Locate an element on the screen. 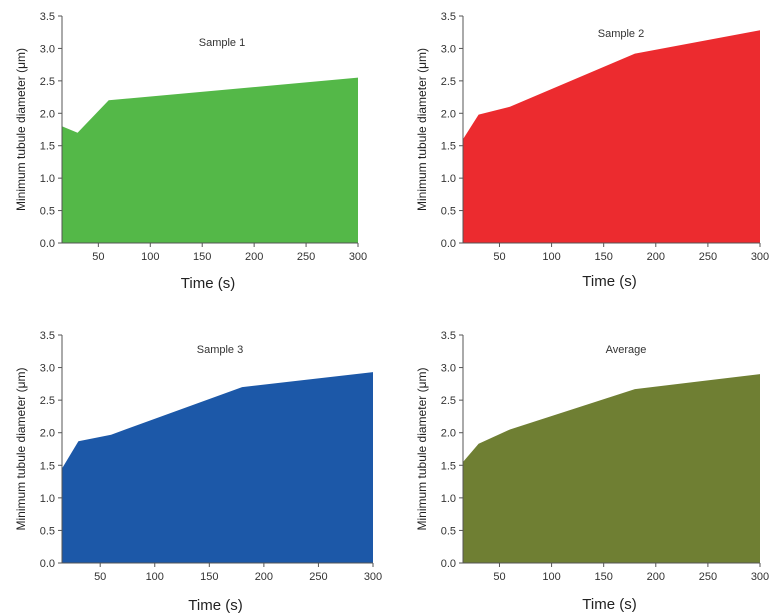 The width and height of the screenshot is (774, 616). chart-title: Sample 1 is located at coordinates (222, 43).